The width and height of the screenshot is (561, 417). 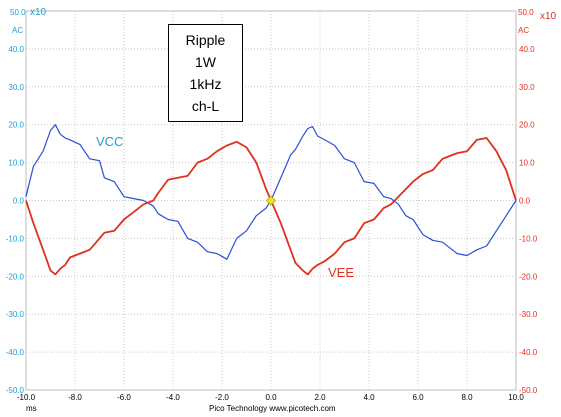 I want to click on right-axis-top-value: 50.0, so click(x=526, y=12).